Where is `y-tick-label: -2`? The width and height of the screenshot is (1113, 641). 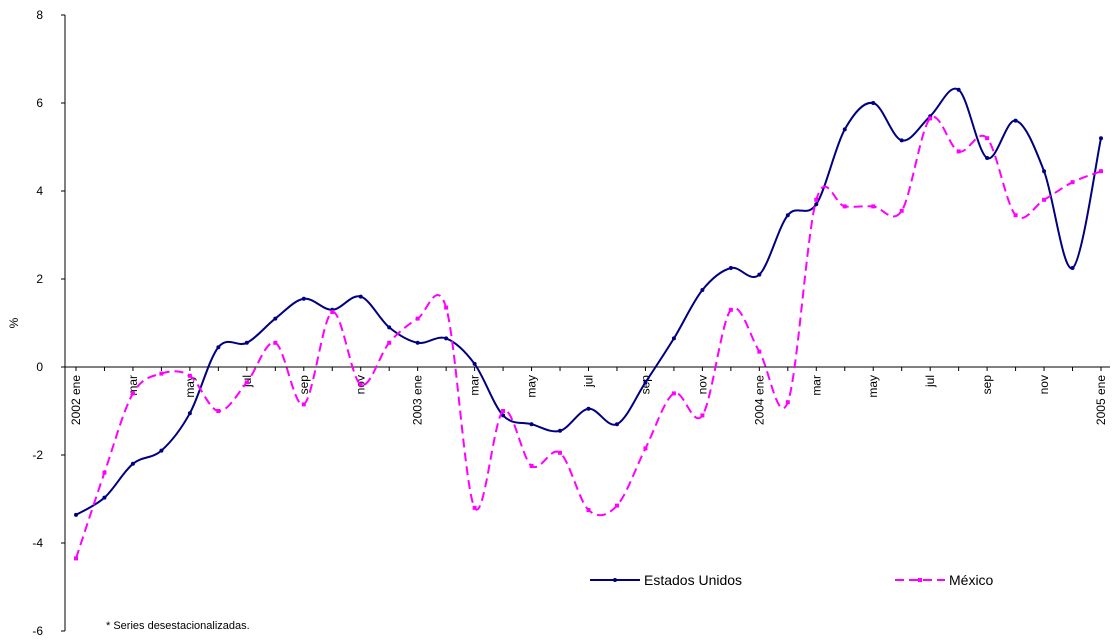 y-tick-label: -2 is located at coordinates (37, 455).